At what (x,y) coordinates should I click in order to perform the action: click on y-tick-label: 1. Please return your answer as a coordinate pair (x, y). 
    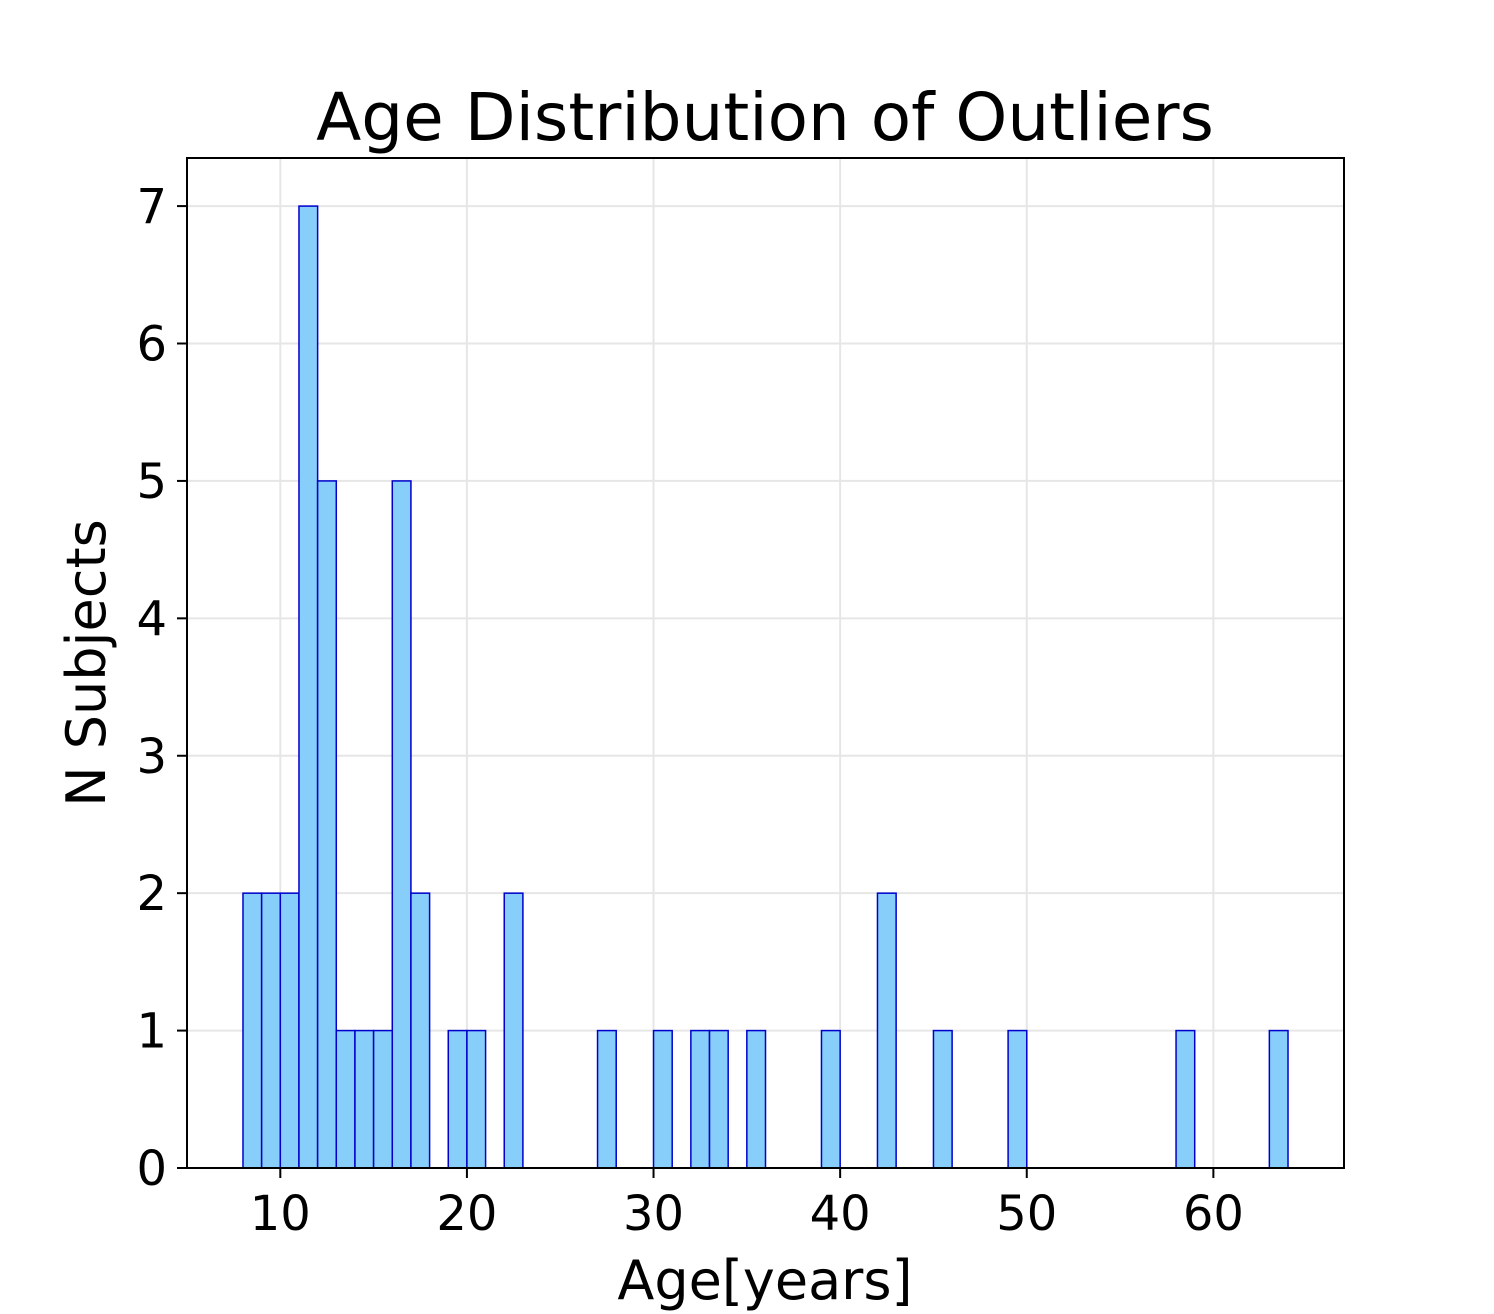
    Looking at the image, I should click on (151, 1032).